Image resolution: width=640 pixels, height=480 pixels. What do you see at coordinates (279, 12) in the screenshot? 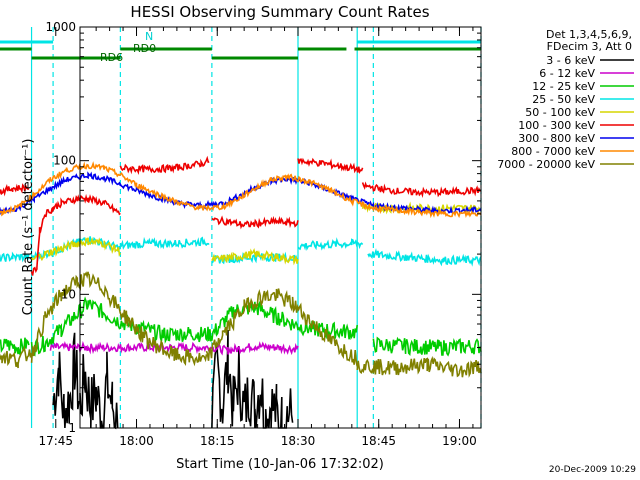
I see `chart-title: HESSI Observing Summary Count Rates` at bounding box center [279, 12].